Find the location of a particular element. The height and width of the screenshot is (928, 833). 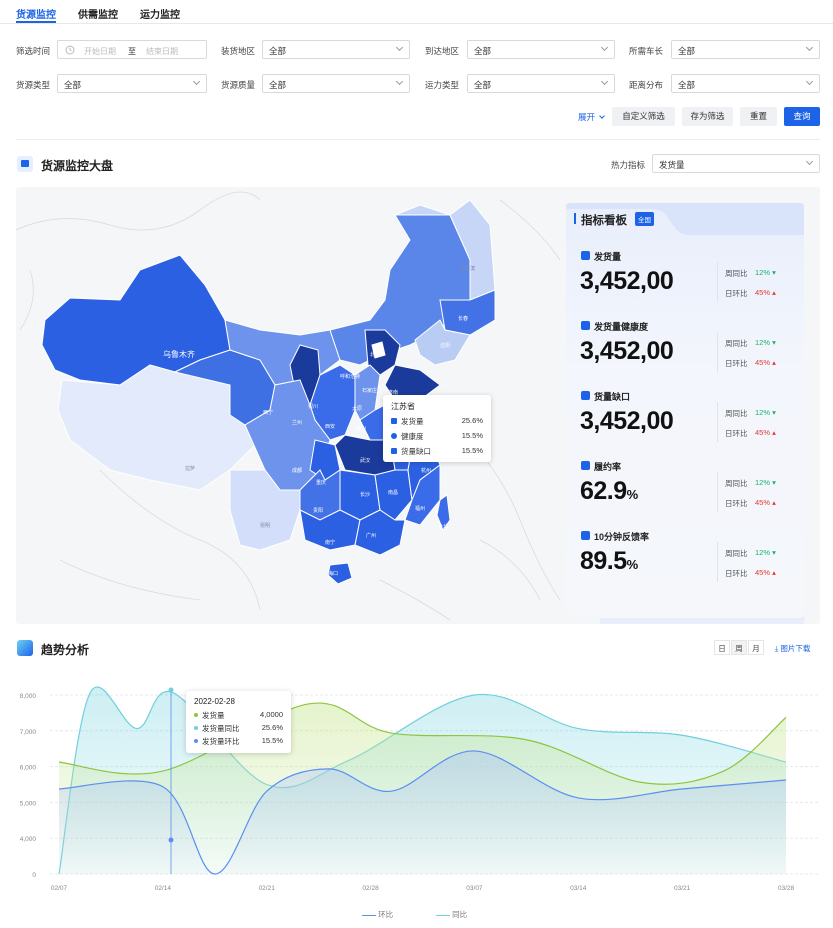

start-date-input: 开始日期 is located at coordinates (100, 51).